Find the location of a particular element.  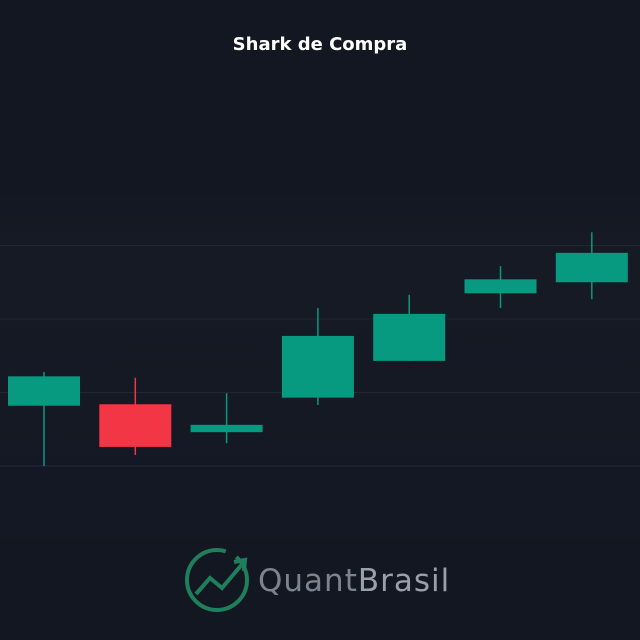

chart-title: Shark de Compra is located at coordinates (320, 44).